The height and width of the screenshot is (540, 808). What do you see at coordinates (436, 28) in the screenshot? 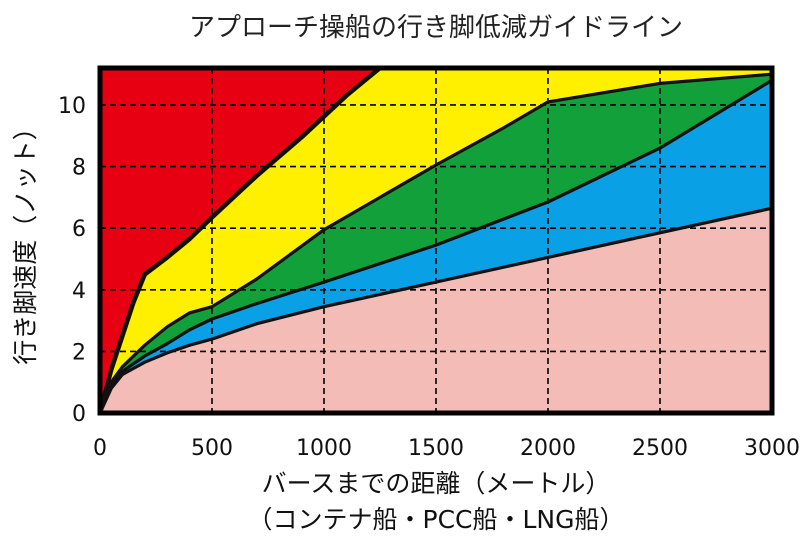
I see `chart-title: アプローチ操船の行き脚低減ガイドライン` at bounding box center [436, 28].